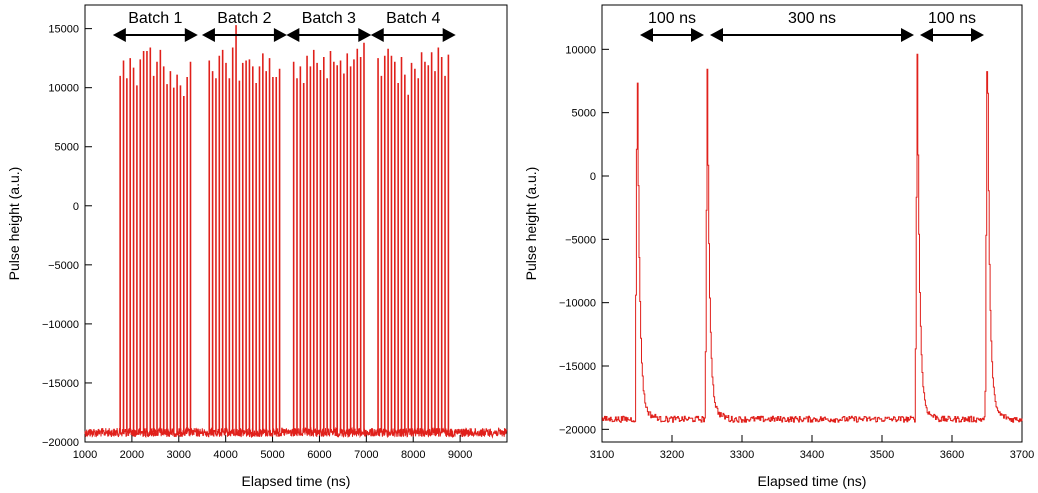 This screenshot has width=1038, height=493. What do you see at coordinates (577, 430) in the screenshot?
I see `right-y-tick-label: −20000` at bounding box center [577, 430].